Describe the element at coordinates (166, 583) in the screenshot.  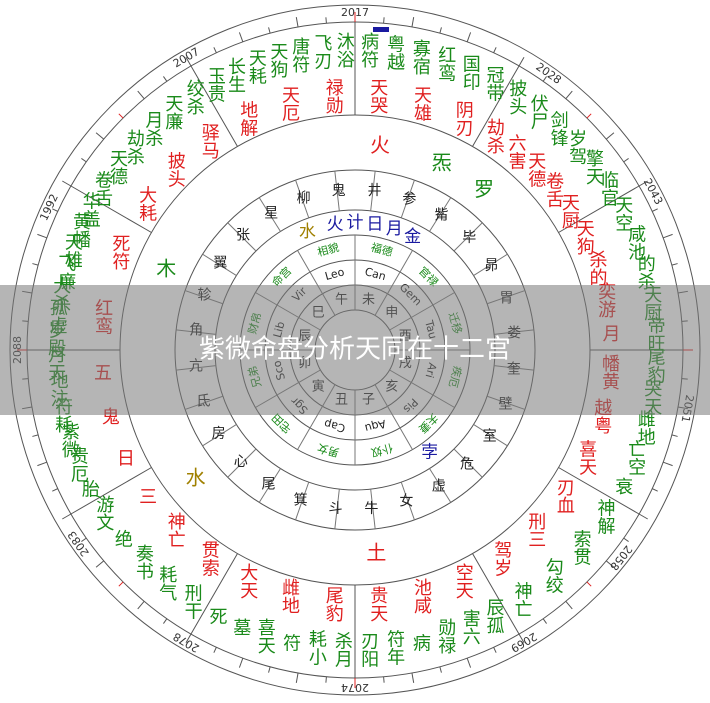
I see `palace-star: 耗气` at that location.